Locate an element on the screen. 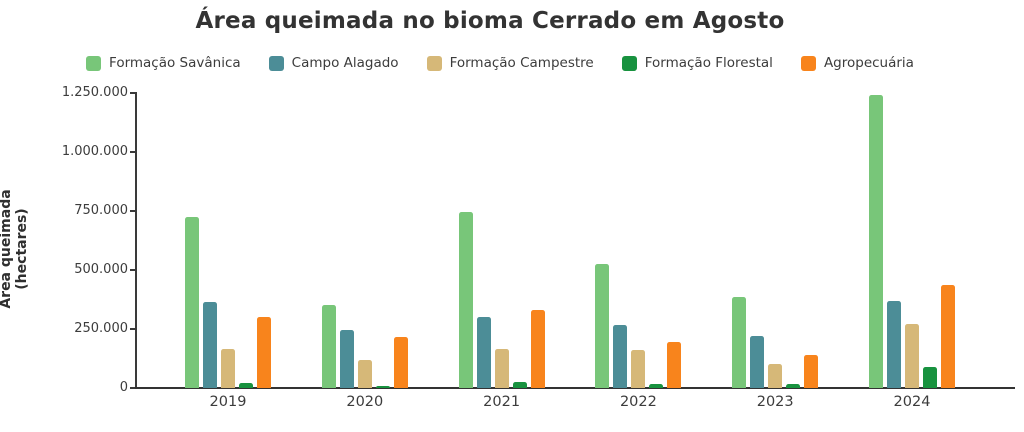 This screenshot has height=432, width=1024. x-tick-label-2019: 2019 is located at coordinates (228, 402).